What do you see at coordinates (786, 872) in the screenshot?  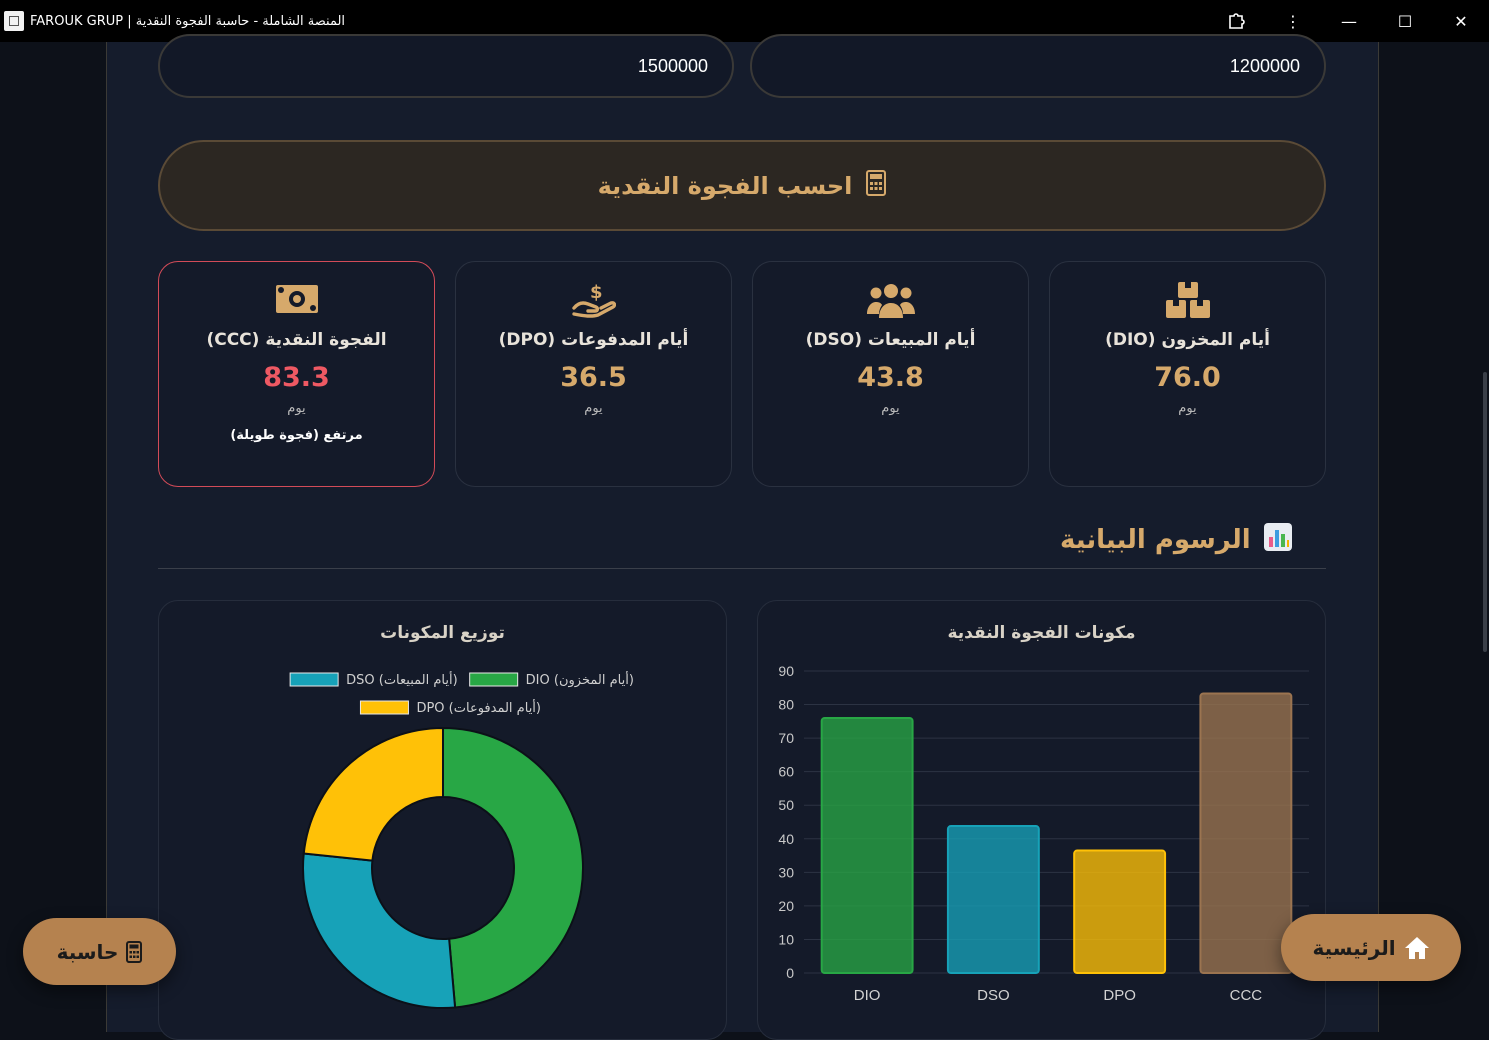 I see `bar-chart-y-tick: 30` at bounding box center [786, 872].